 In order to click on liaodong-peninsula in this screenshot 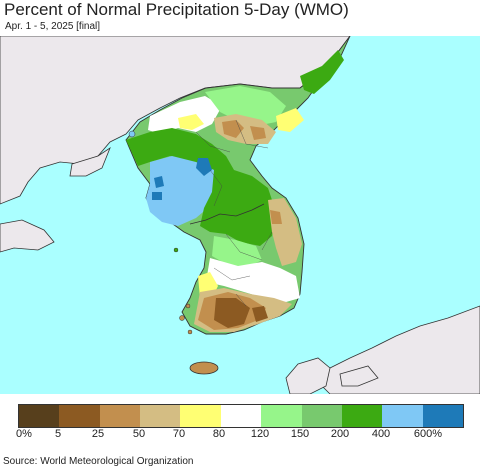, I will do `click(90, 161)`.